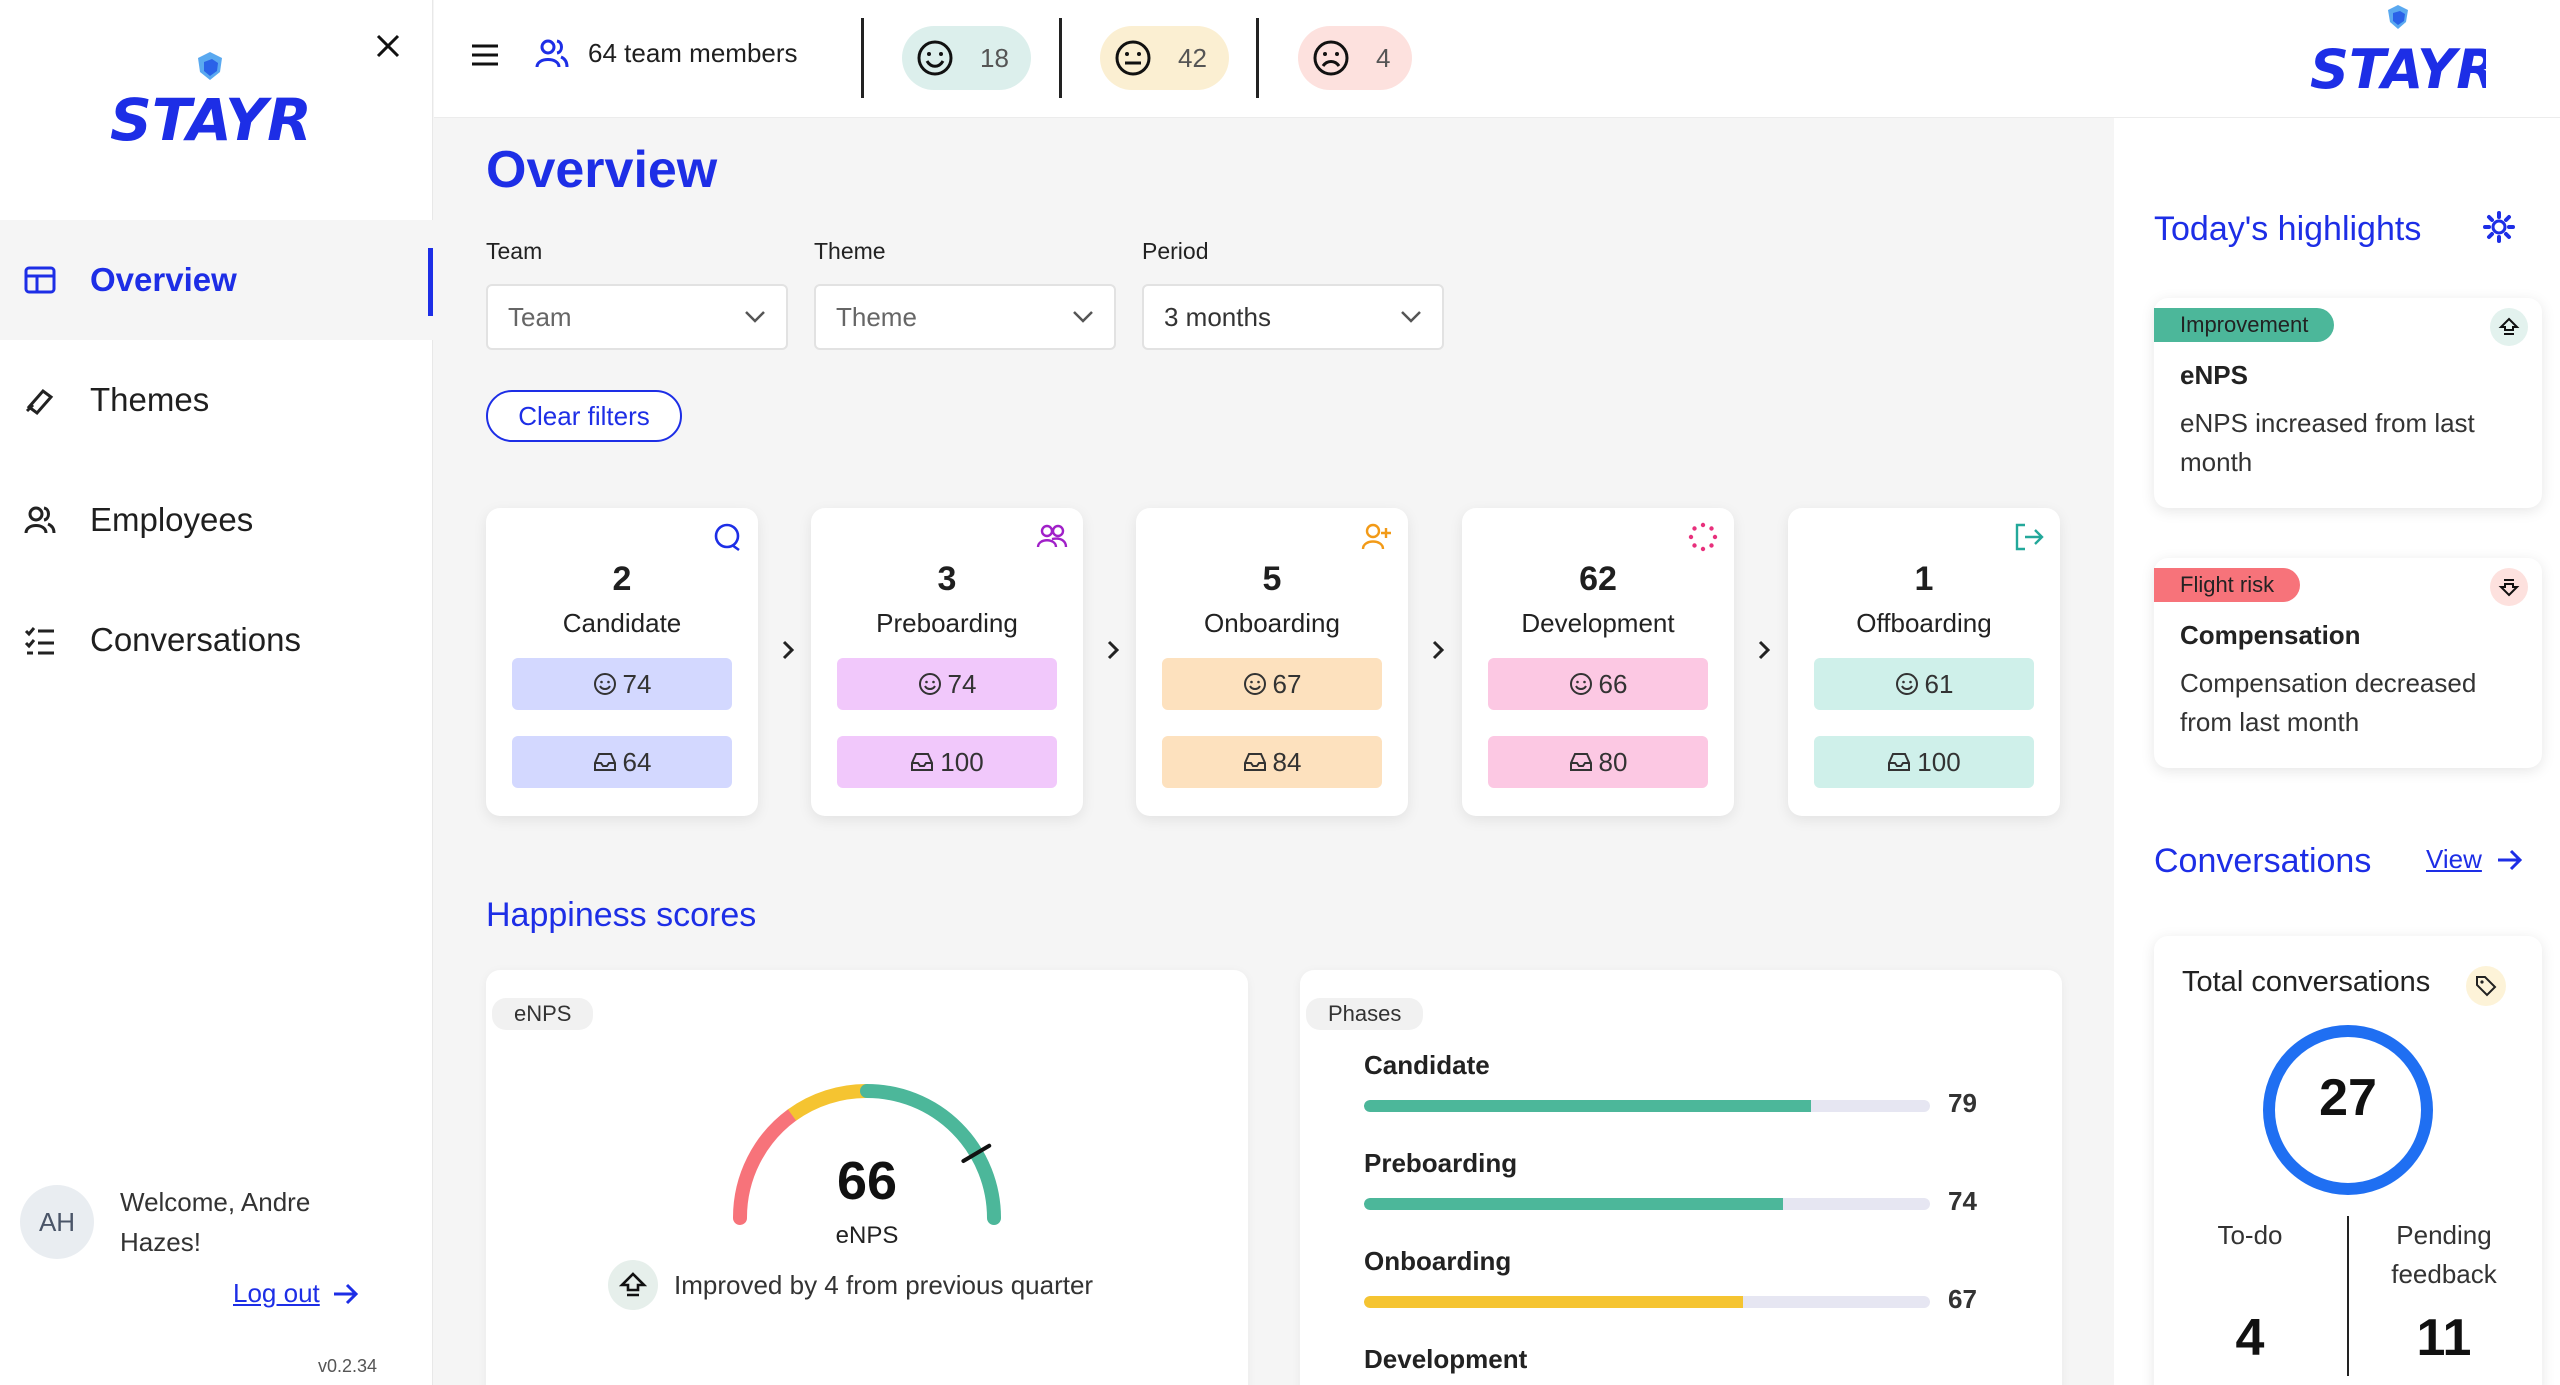 This screenshot has height=1385, width=2560. I want to click on filter-label-period: Period, so click(1175, 251).